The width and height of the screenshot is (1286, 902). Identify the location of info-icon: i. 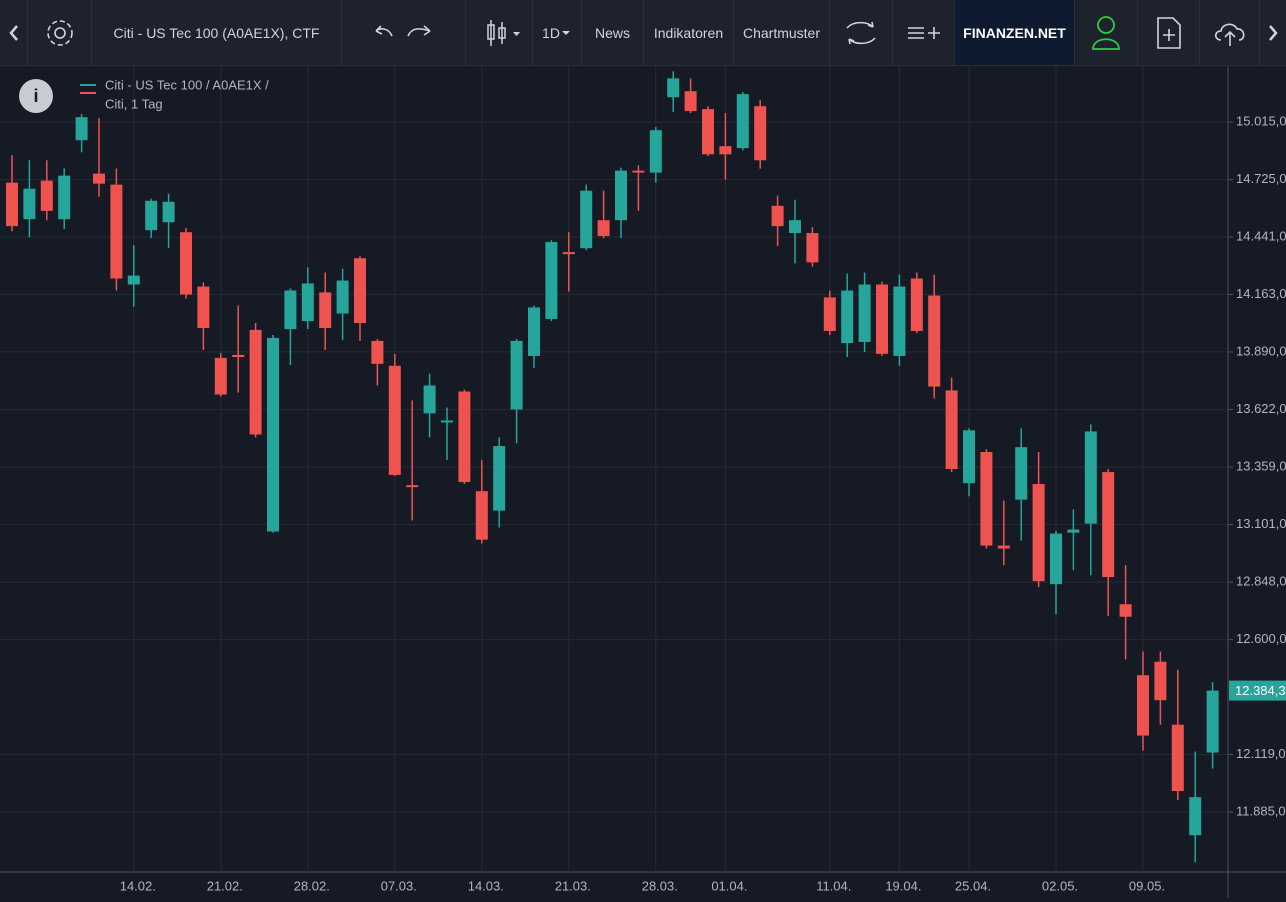
(35, 96).